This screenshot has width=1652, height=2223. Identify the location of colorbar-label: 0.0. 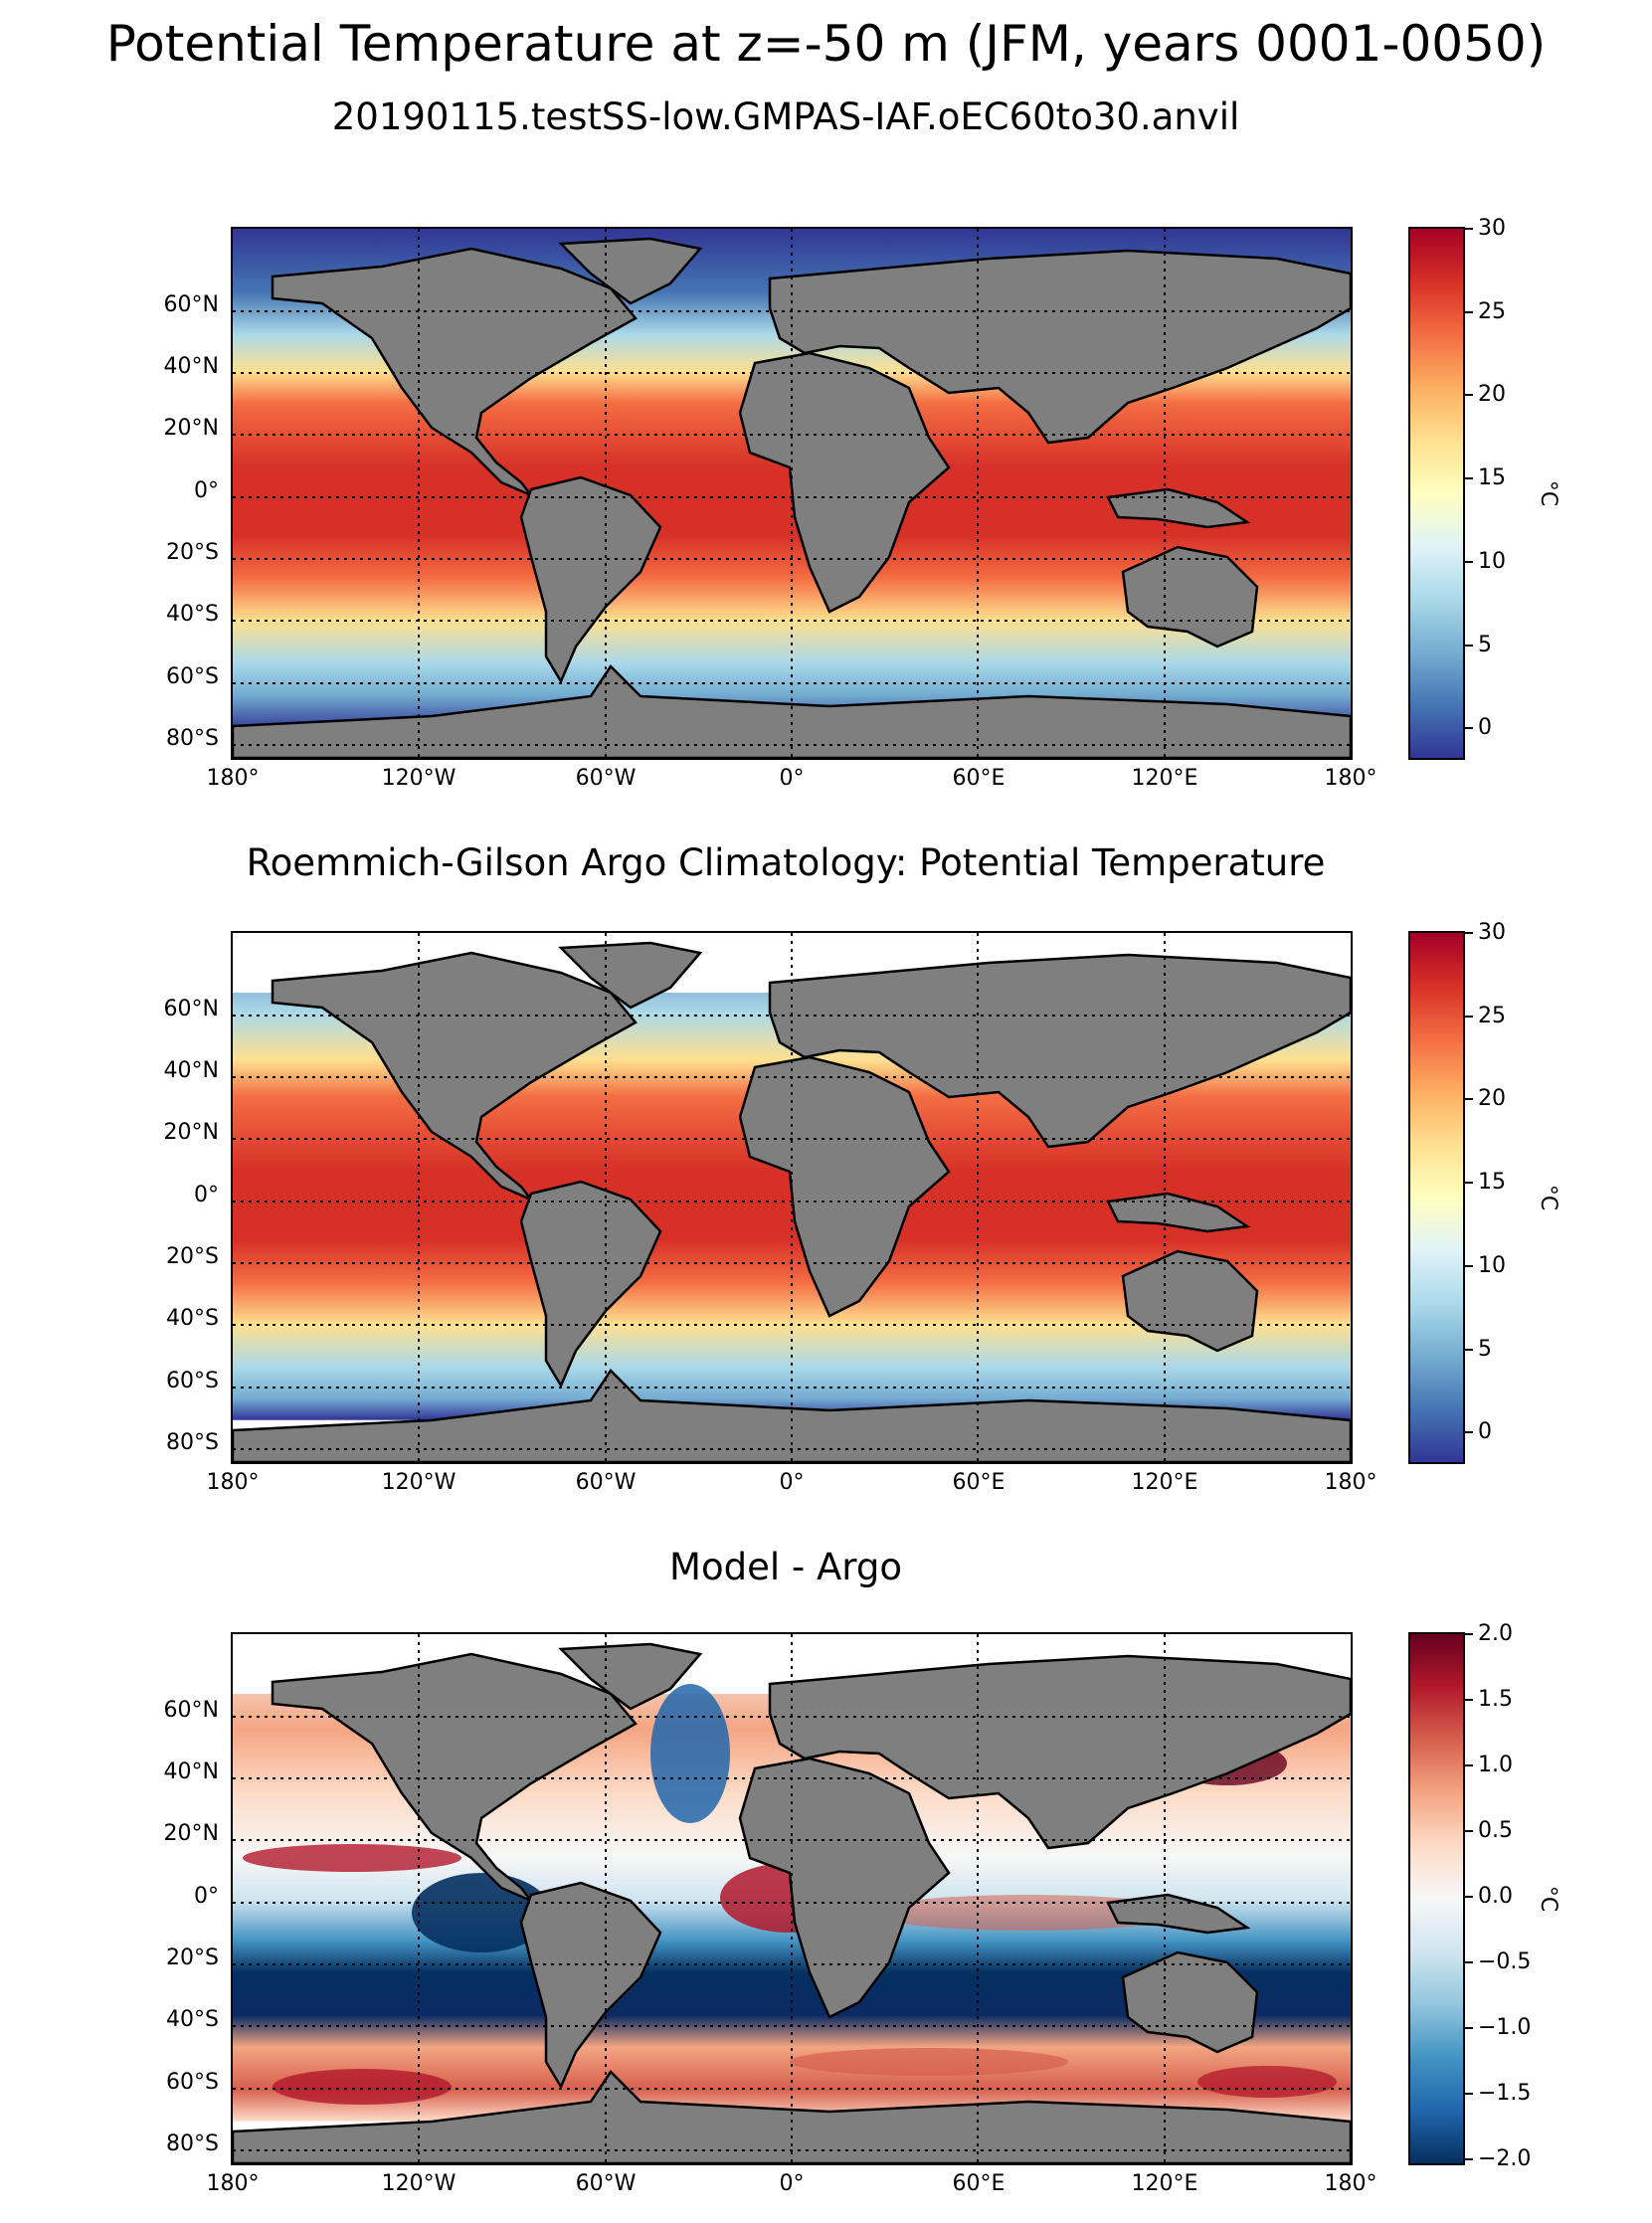
(1495, 1897).